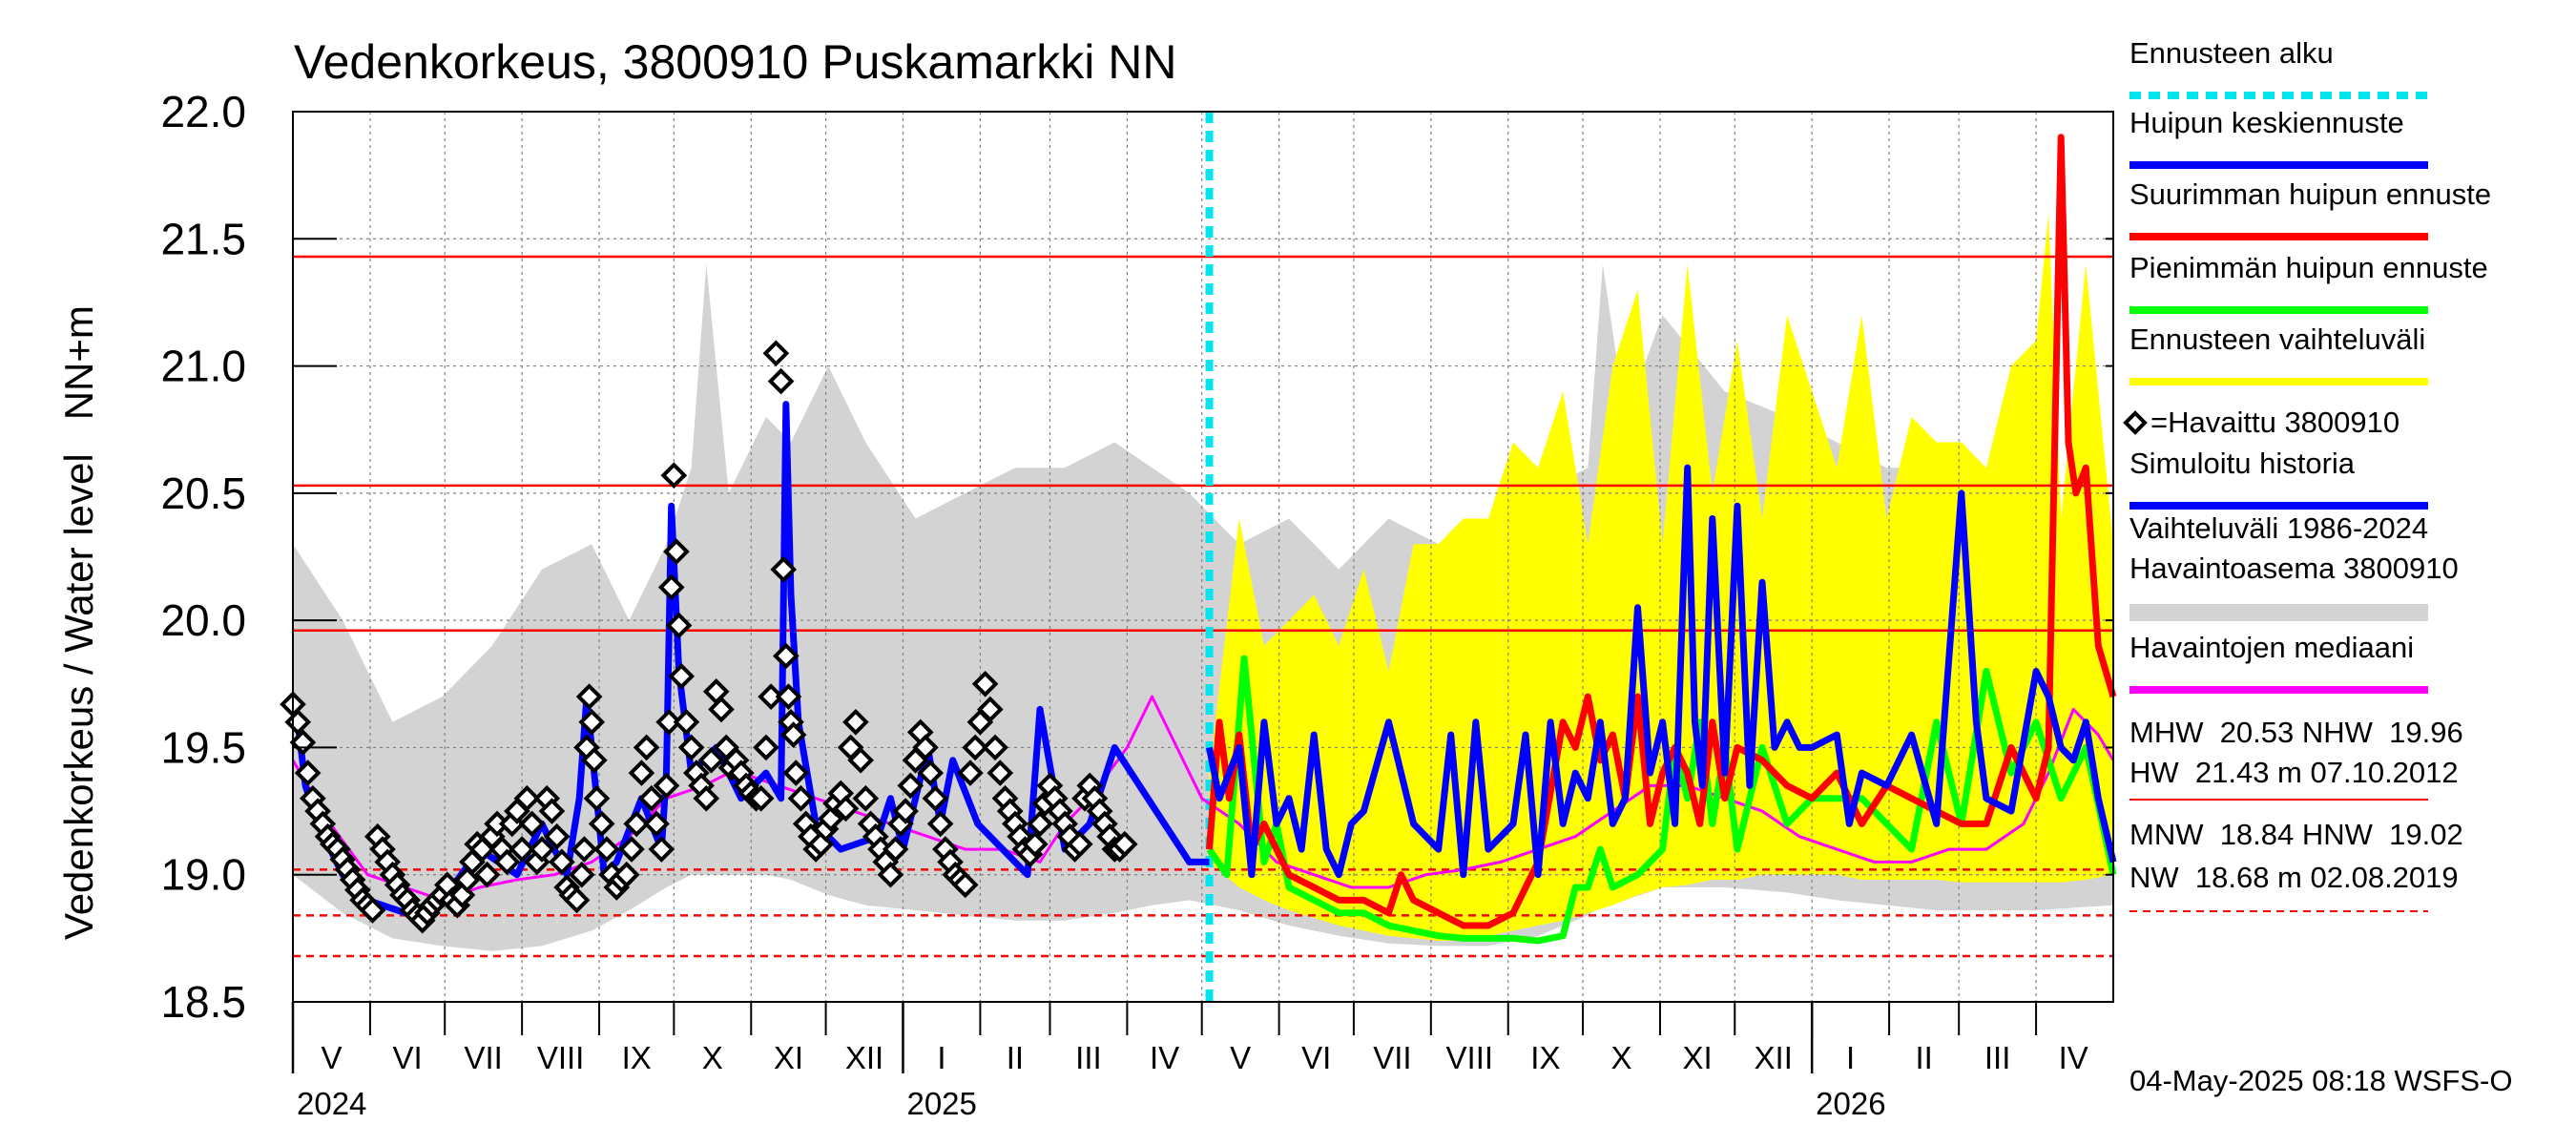 This screenshot has height=1145, width=2576. I want to click on x-year-label: 2025, so click(941, 1103).